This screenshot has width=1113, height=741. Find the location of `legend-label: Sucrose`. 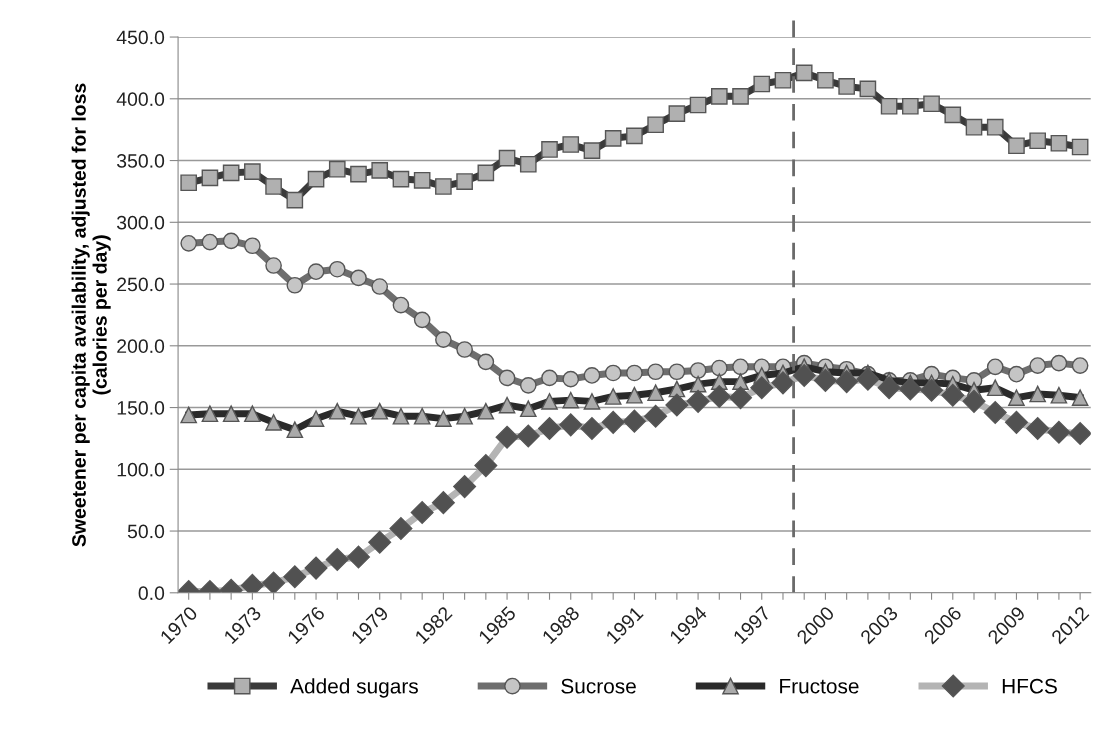

legend-label: Sucrose is located at coordinates (598, 686).